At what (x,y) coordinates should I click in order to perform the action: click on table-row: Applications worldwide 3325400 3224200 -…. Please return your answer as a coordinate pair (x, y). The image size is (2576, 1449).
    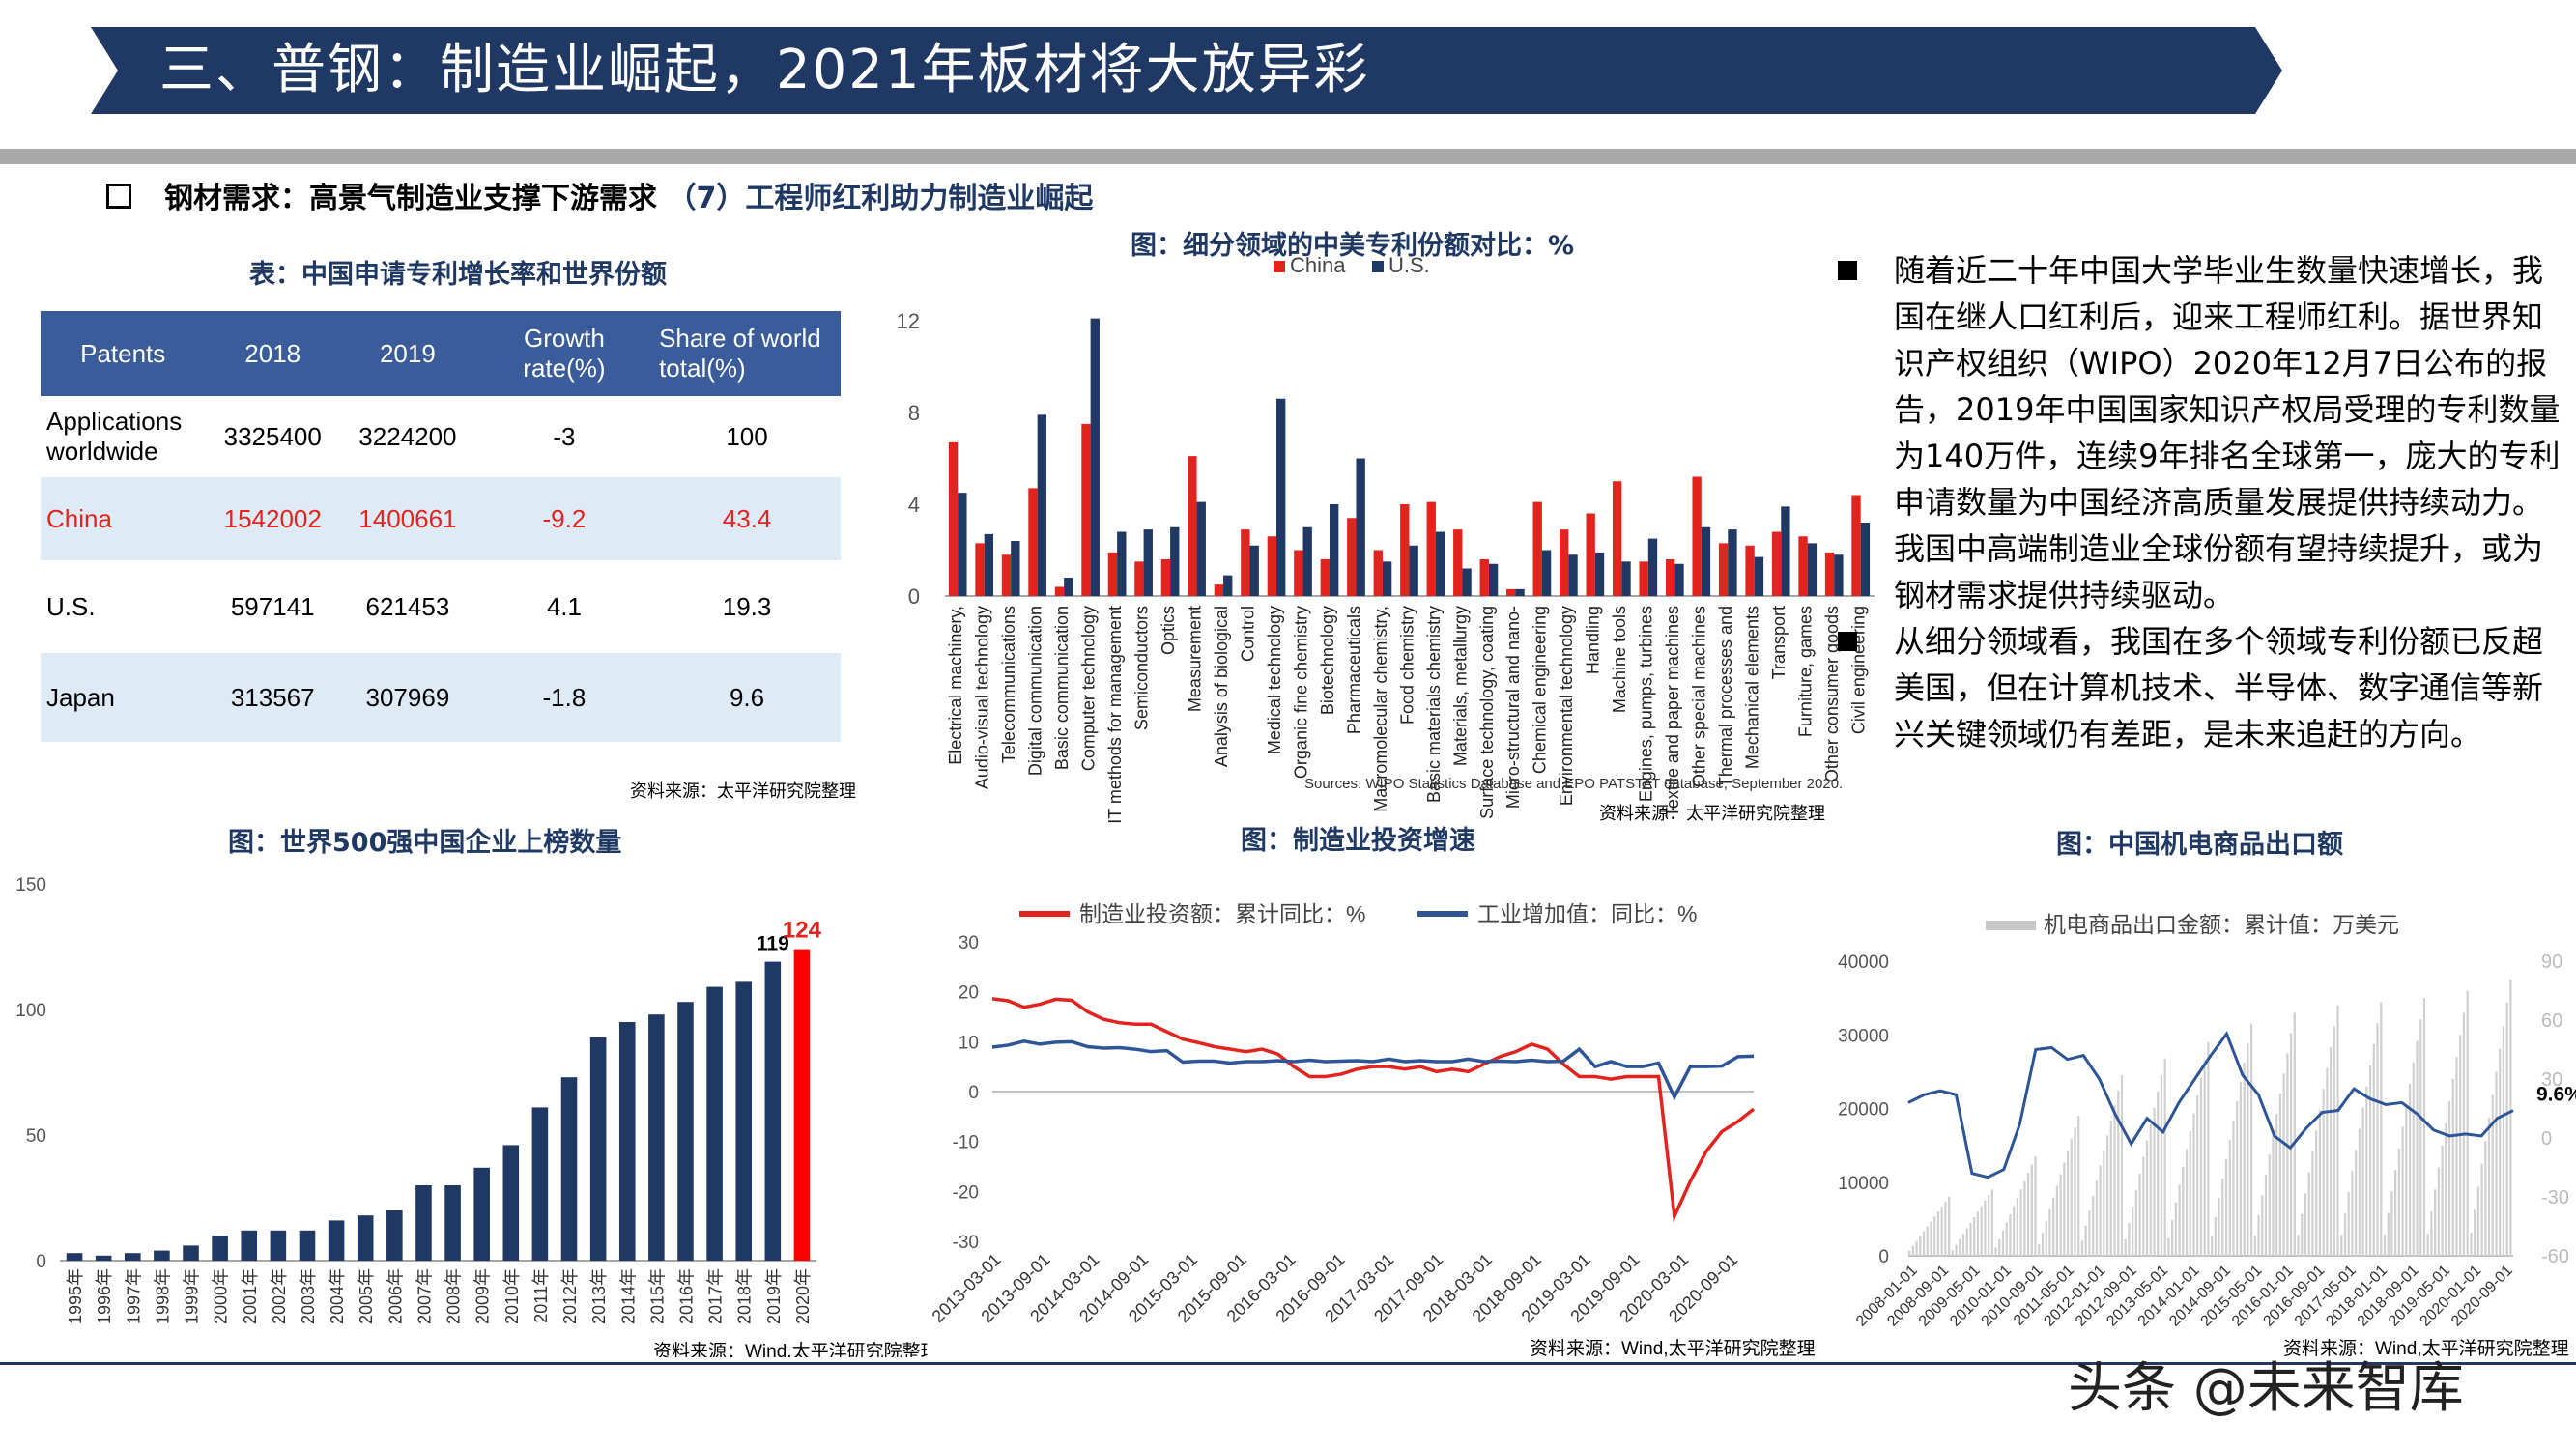
    Looking at the image, I should click on (441, 436).